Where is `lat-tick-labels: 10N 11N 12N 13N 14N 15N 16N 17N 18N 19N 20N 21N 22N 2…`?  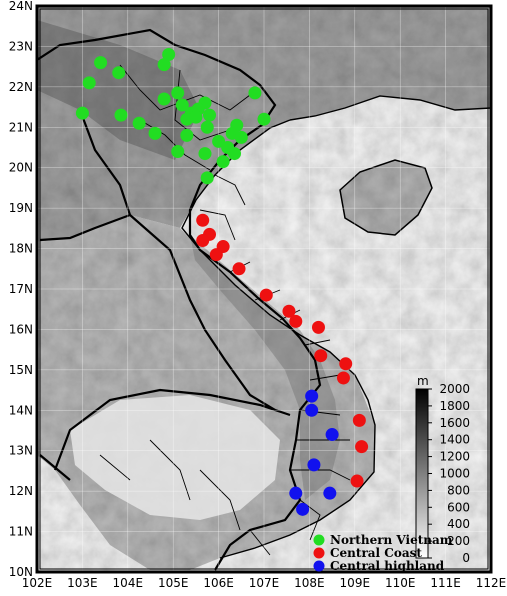
lat-tick-labels: 10N 11N 12N 13N 14N 15N 16N 17N 18N 19N 20N 21N 22N 2… is located at coordinates (21, 289).